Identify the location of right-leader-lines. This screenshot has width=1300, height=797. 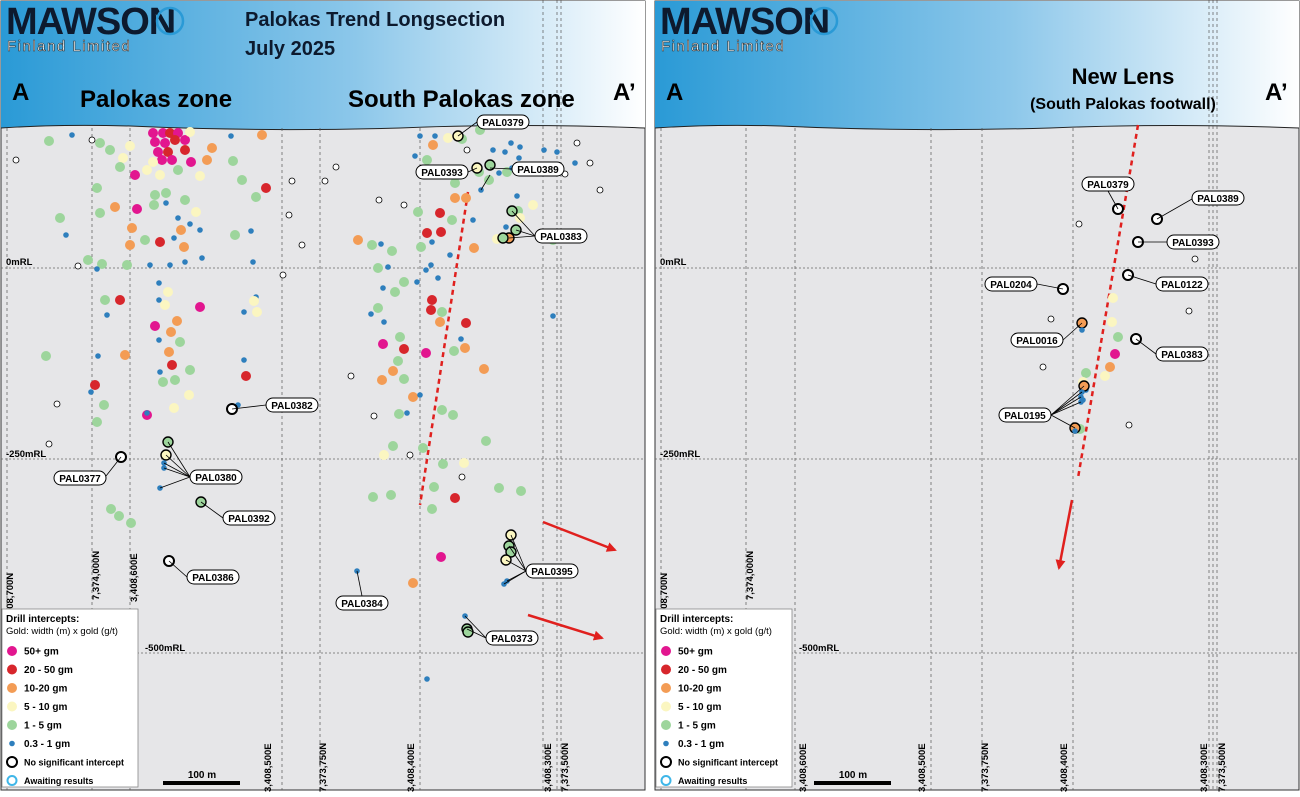
(1114, 309).